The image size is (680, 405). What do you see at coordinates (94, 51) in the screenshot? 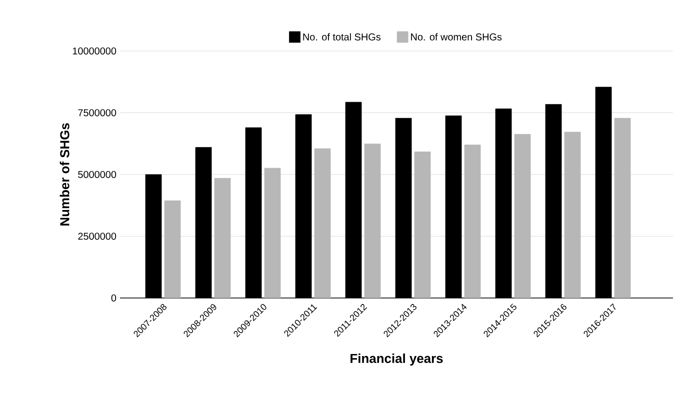
I see `y-tick-label: 10000000` at bounding box center [94, 51].